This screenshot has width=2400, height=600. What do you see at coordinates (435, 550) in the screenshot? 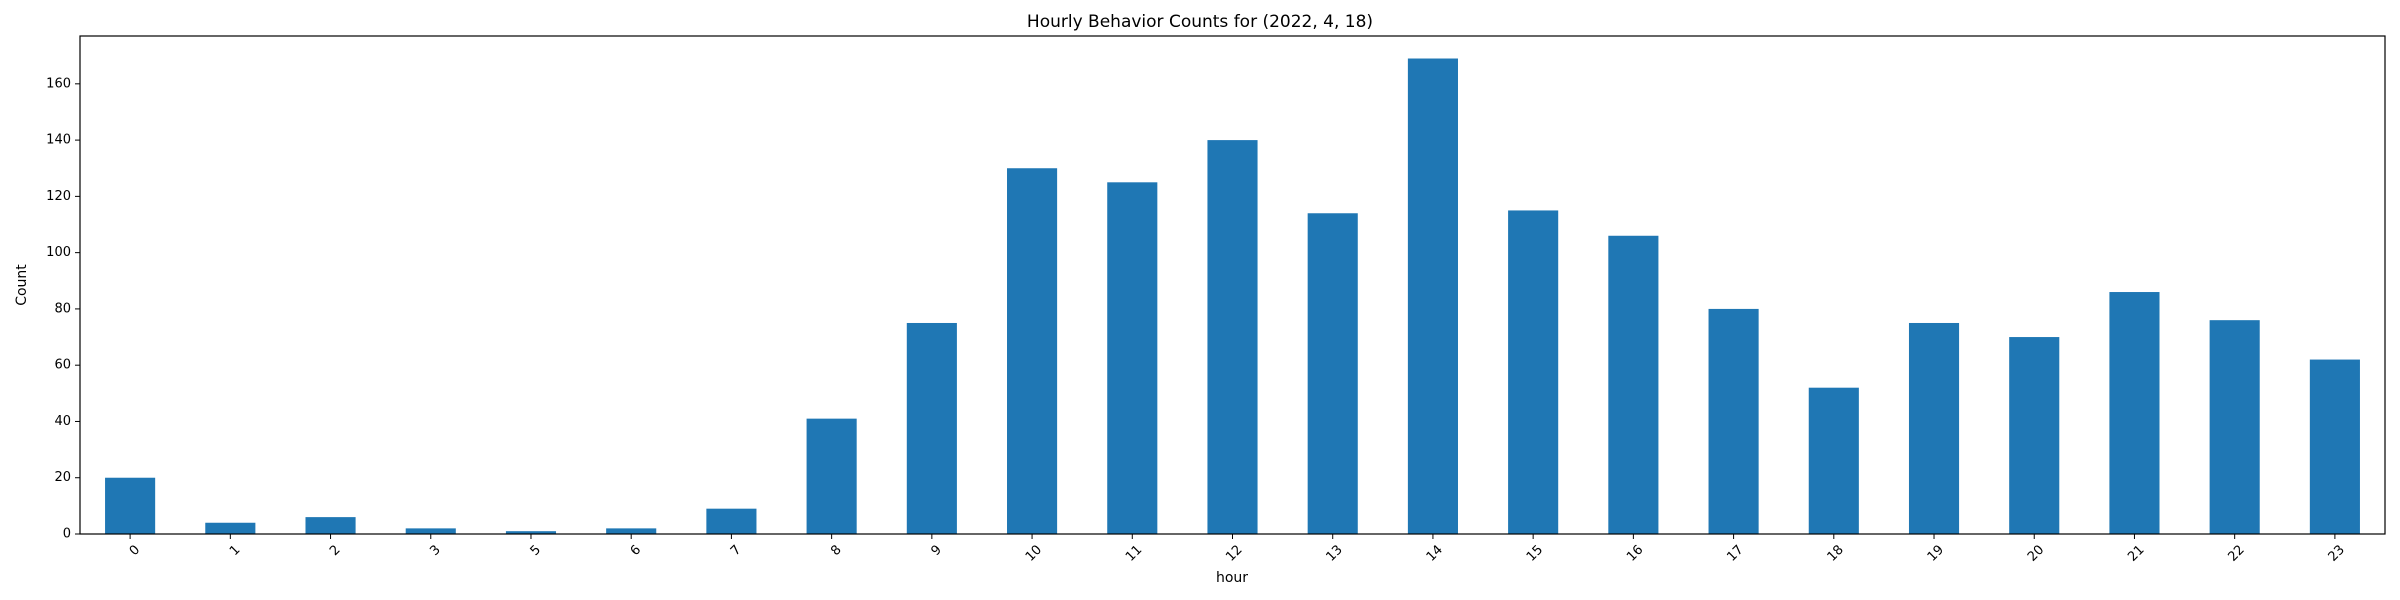
I see `x-tick-label: 3` at bounding box center [435, 550].